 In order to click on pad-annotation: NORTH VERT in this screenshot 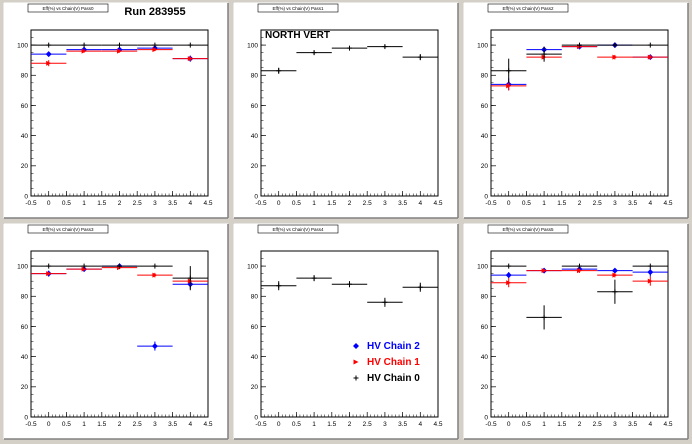, I will do `click(297, 35)`.